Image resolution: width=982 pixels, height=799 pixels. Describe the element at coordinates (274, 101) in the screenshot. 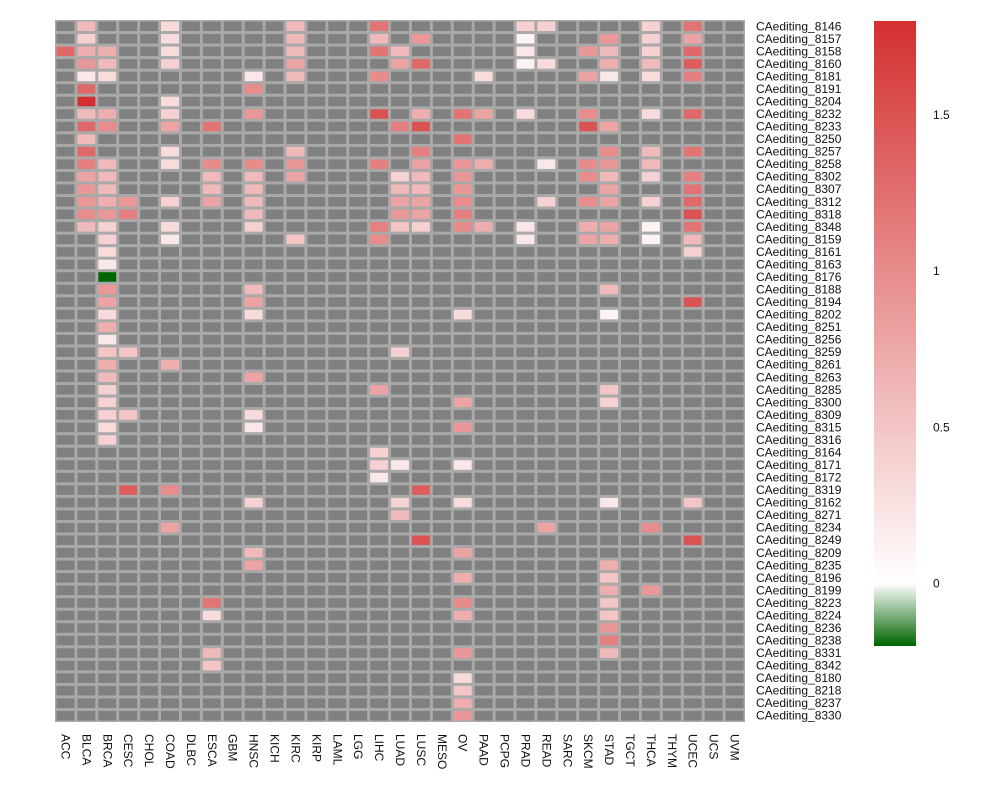

I see `heatmap-cell-CAediting_8204-KICH` at that location.